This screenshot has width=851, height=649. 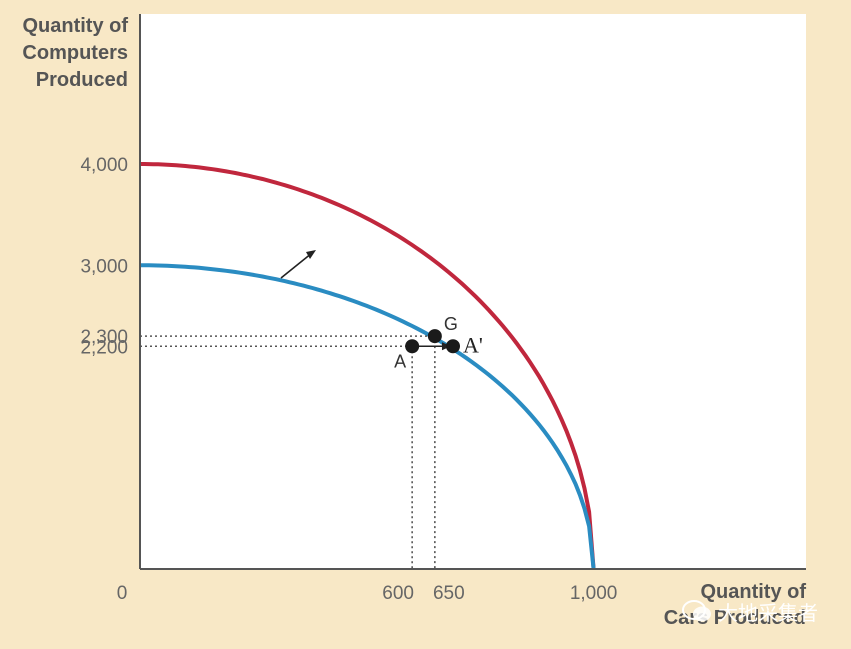 What do you see at coordinates (696, 610) in the screenshot?
I see `chat-bubble-icon` at bounding box center [696, 610].